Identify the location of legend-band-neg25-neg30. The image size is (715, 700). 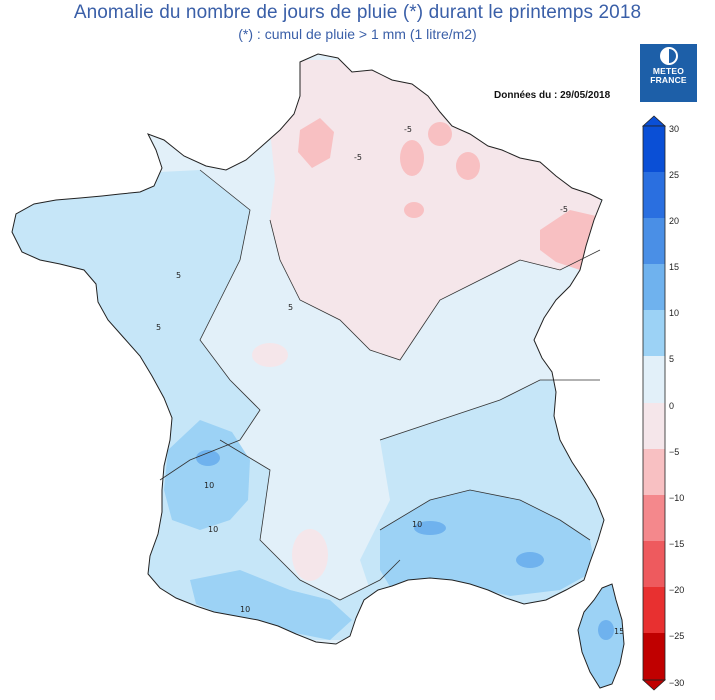
(654, 656).